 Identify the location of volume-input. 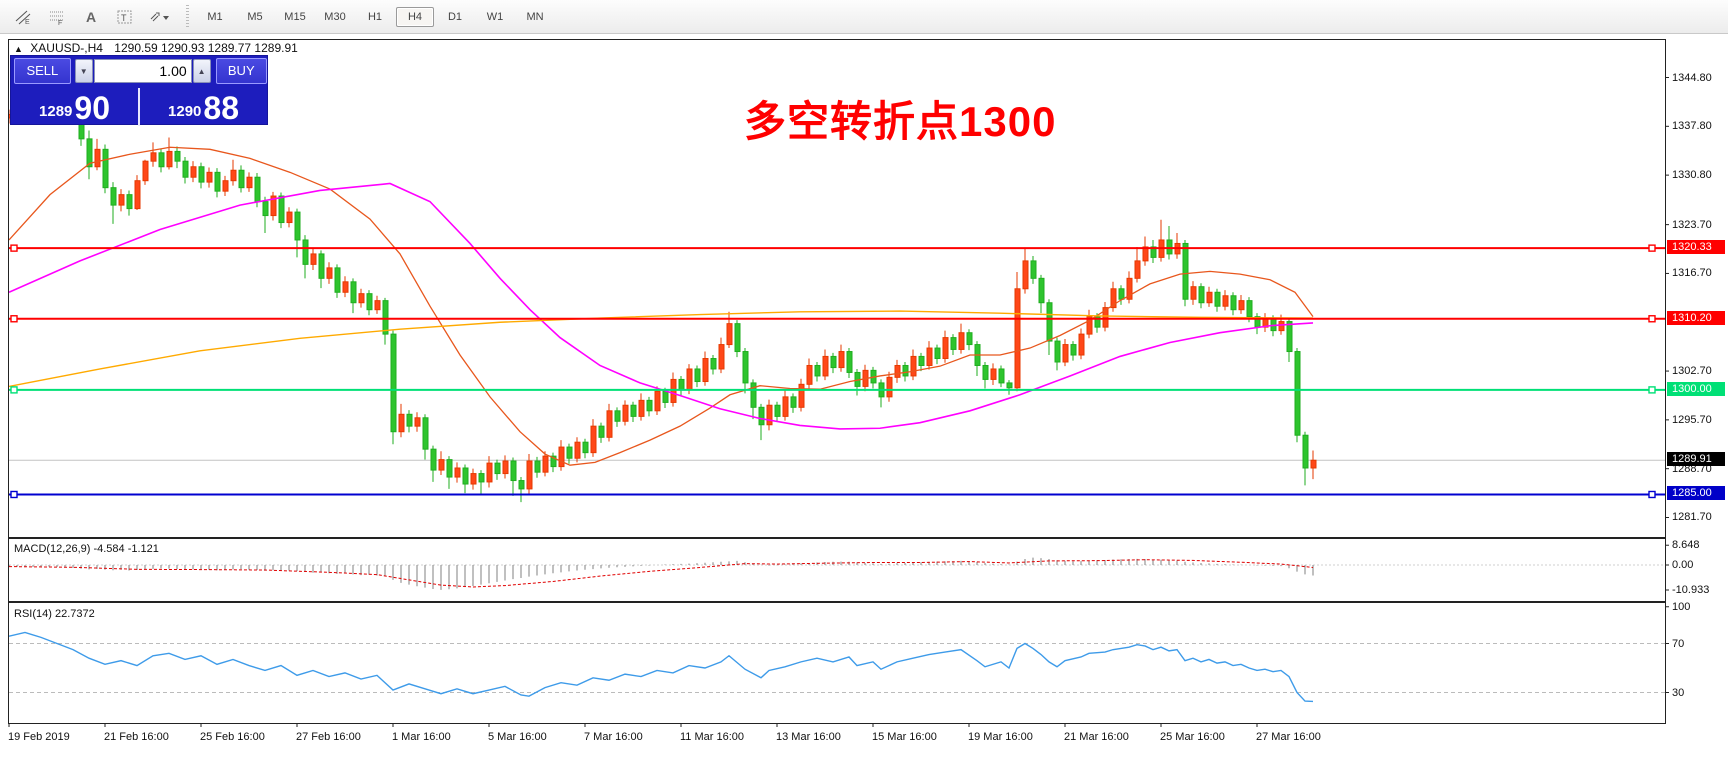
(142, 71).